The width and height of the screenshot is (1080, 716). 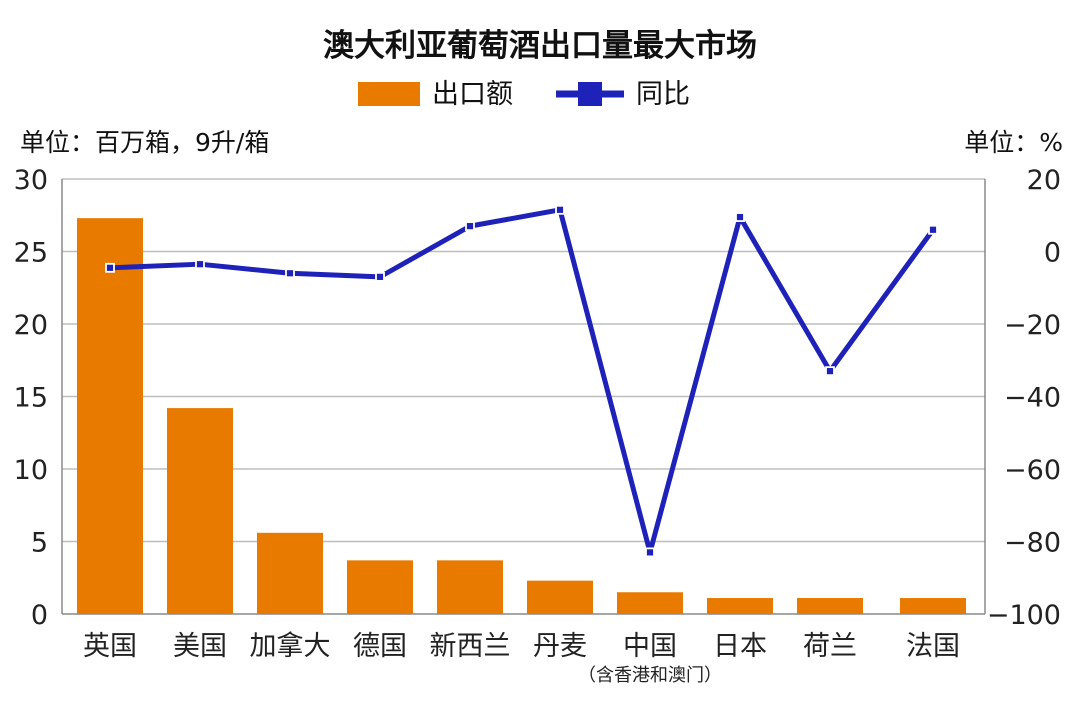 What do you see at coordinates (1052, 253) in the screenshot?
I see `right-axis-tick-label: 0` at bounding box center [1052, 253].